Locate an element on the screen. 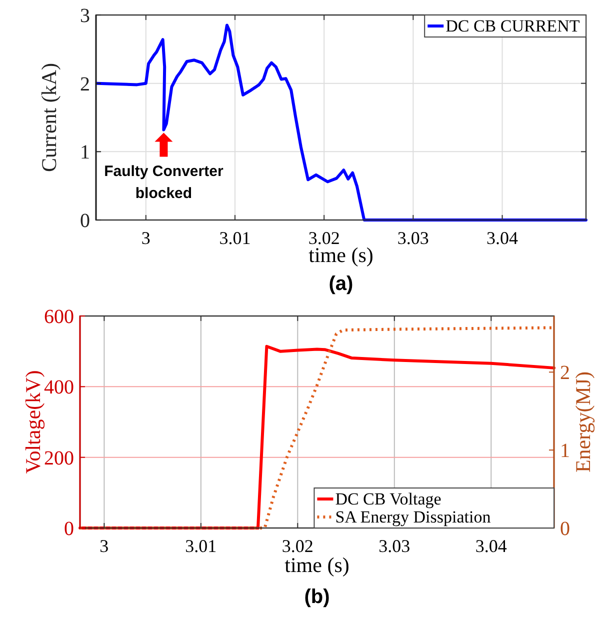  text: (a) is located at coordinates (341, 284).